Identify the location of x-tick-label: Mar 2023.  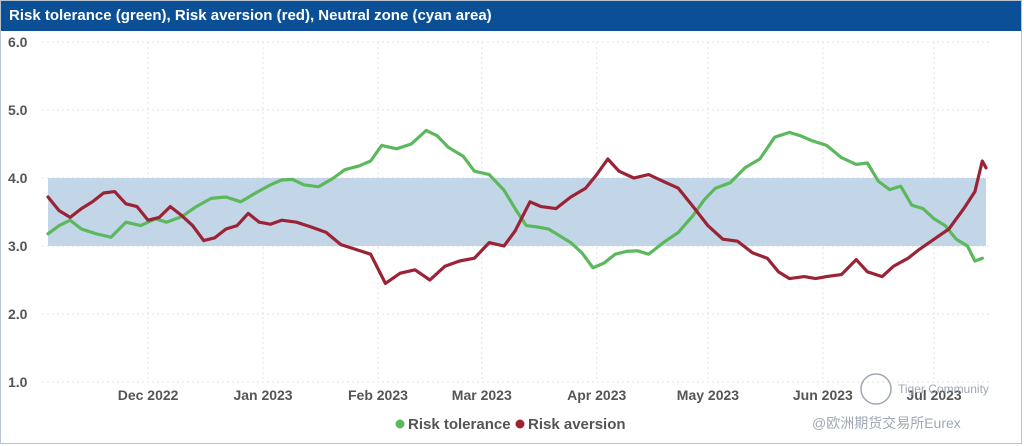
(482, 395).